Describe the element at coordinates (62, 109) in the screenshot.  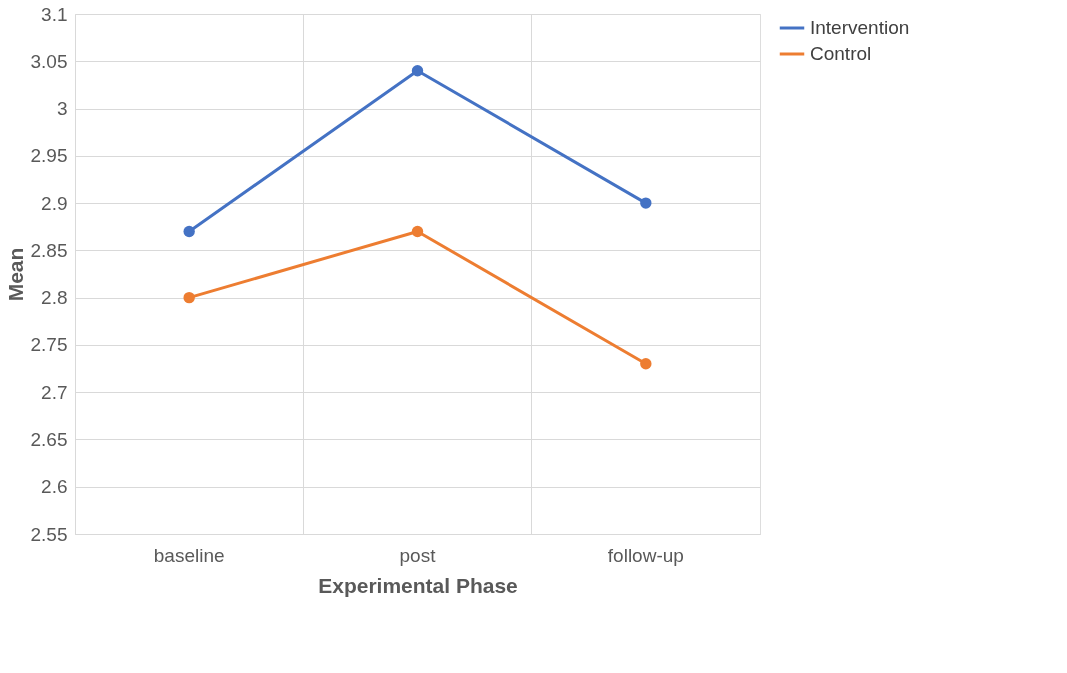
I see `y-tick-label: 3` at that location.